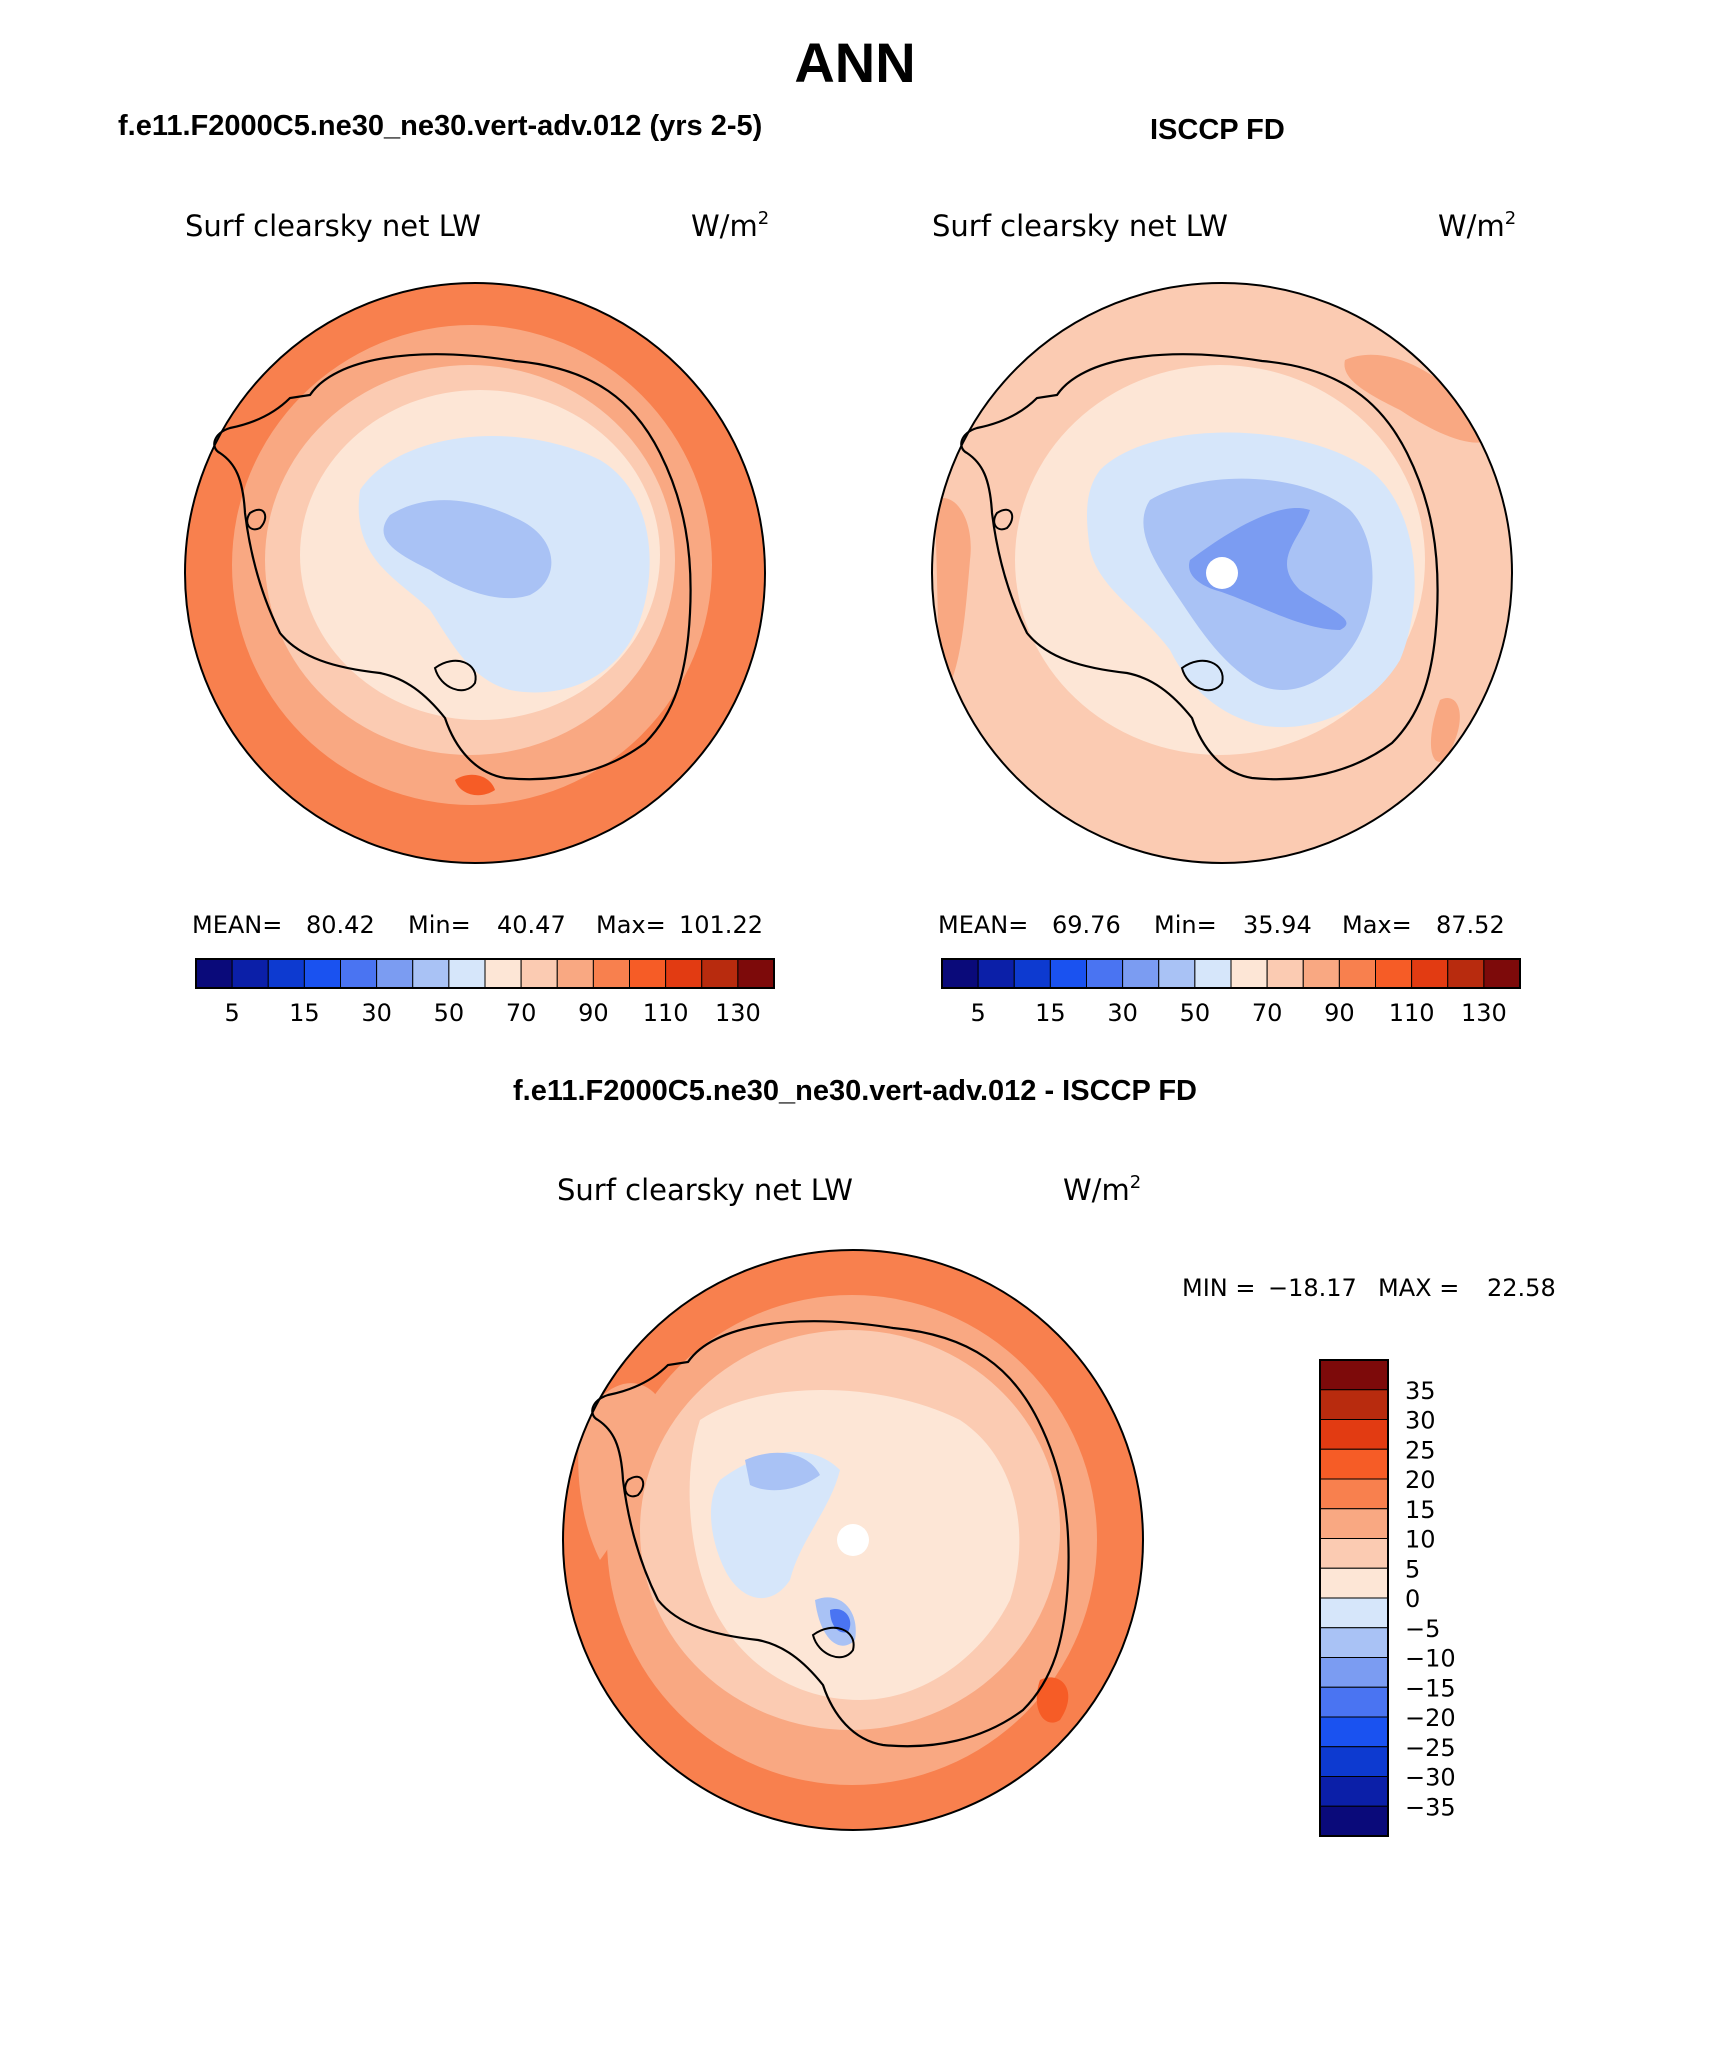 Image resolution: width=1710 pixels, height=2061 pixels. I want to click on obs-panel-heading: ISCCP FD, so click(1217, 130).